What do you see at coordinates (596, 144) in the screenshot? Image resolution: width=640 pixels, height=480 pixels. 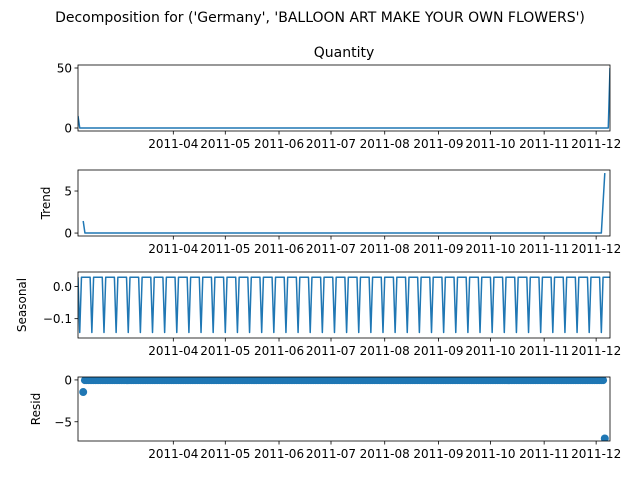 I see `quantity-xtick-label: 2011-12` at bounding box center [596, 144].